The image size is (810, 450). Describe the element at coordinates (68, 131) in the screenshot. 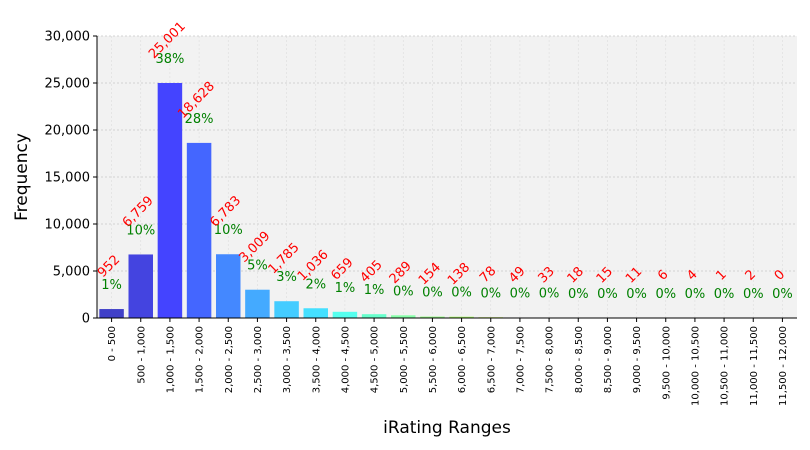

I see `y-tick-label: 20,000` at that location.